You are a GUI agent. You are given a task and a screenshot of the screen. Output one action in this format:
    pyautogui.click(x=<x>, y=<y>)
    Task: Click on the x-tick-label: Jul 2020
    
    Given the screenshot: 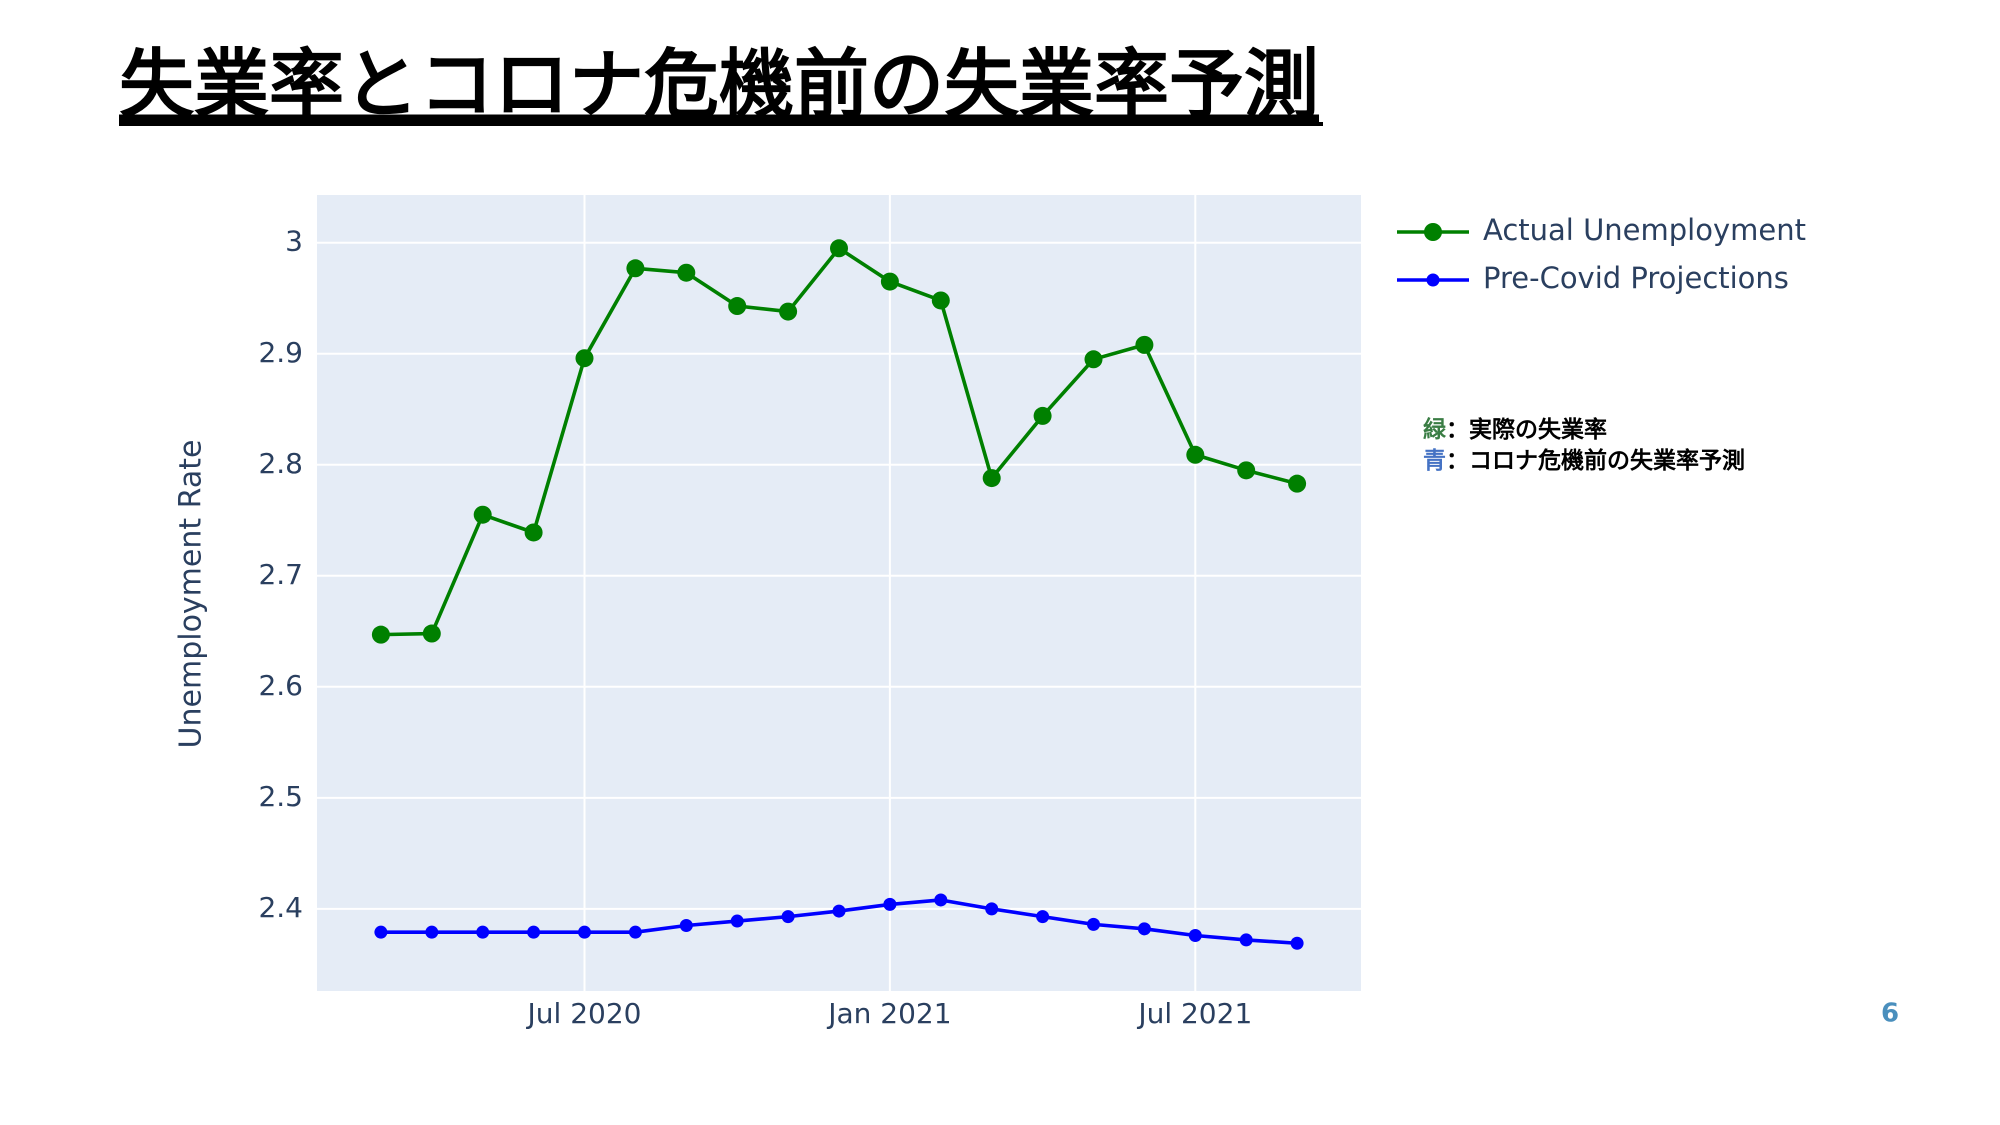 What is the action you would take?
    pyautogui.click(x=584, y=1013)
    